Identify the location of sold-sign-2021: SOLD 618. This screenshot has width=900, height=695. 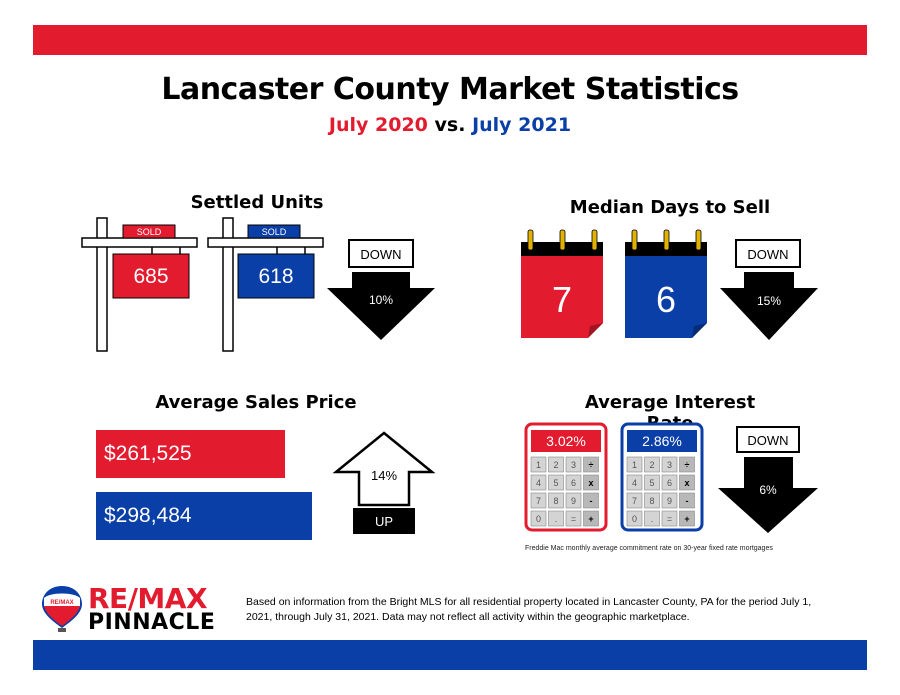
(265, 284).